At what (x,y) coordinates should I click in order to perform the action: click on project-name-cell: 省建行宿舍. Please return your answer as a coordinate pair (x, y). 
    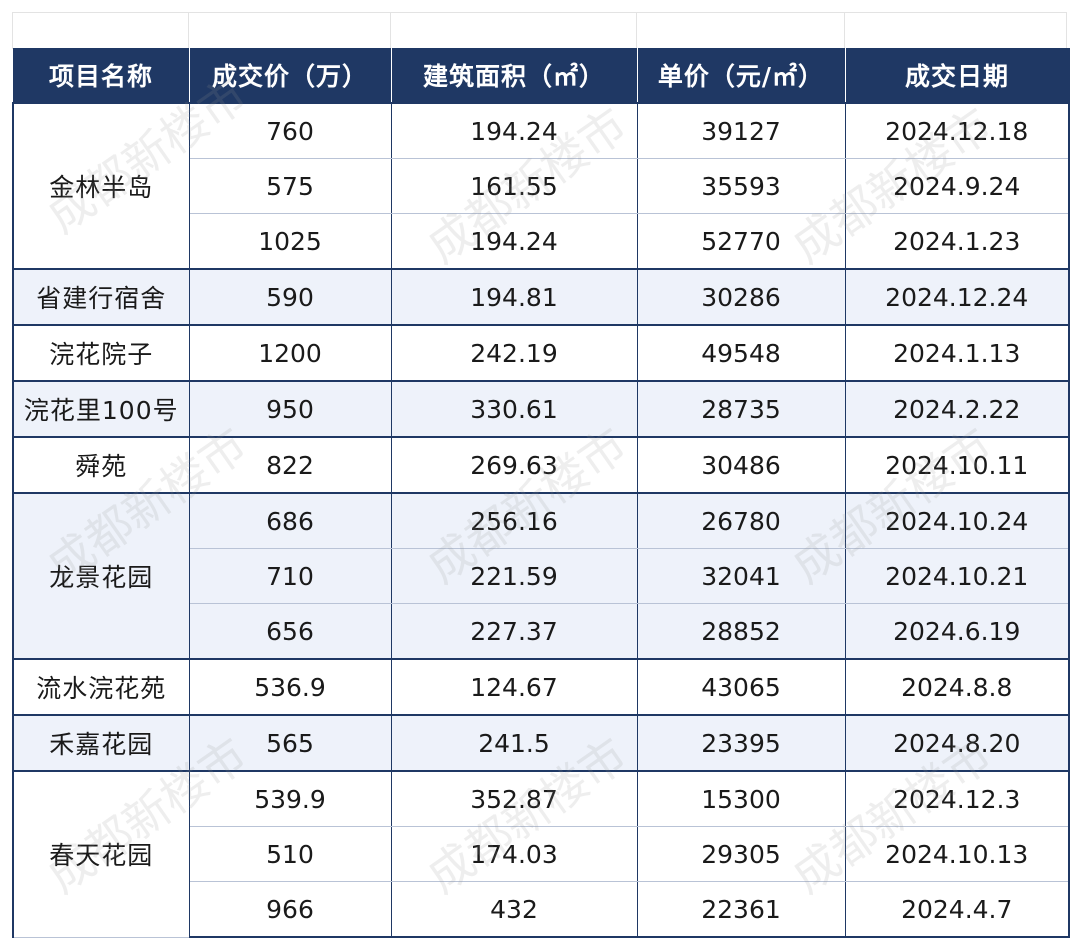
    Looking at the image, I should click on (101, 297).